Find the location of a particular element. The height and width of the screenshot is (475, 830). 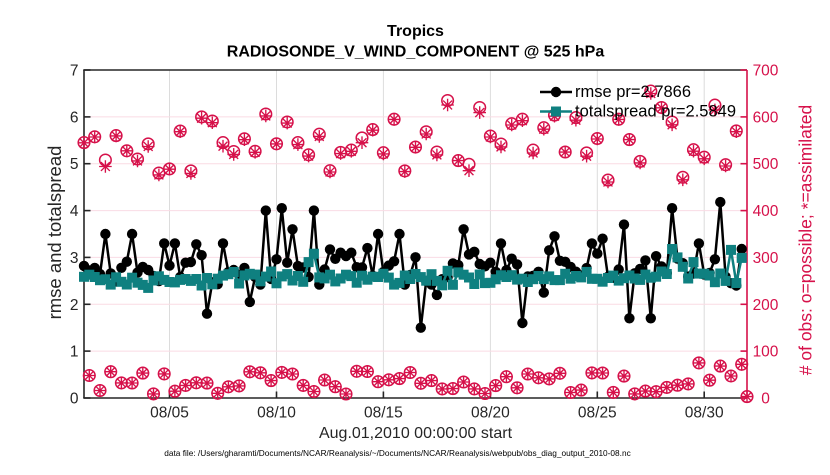

svg-text: 100 is located at coordinates (766, 352).